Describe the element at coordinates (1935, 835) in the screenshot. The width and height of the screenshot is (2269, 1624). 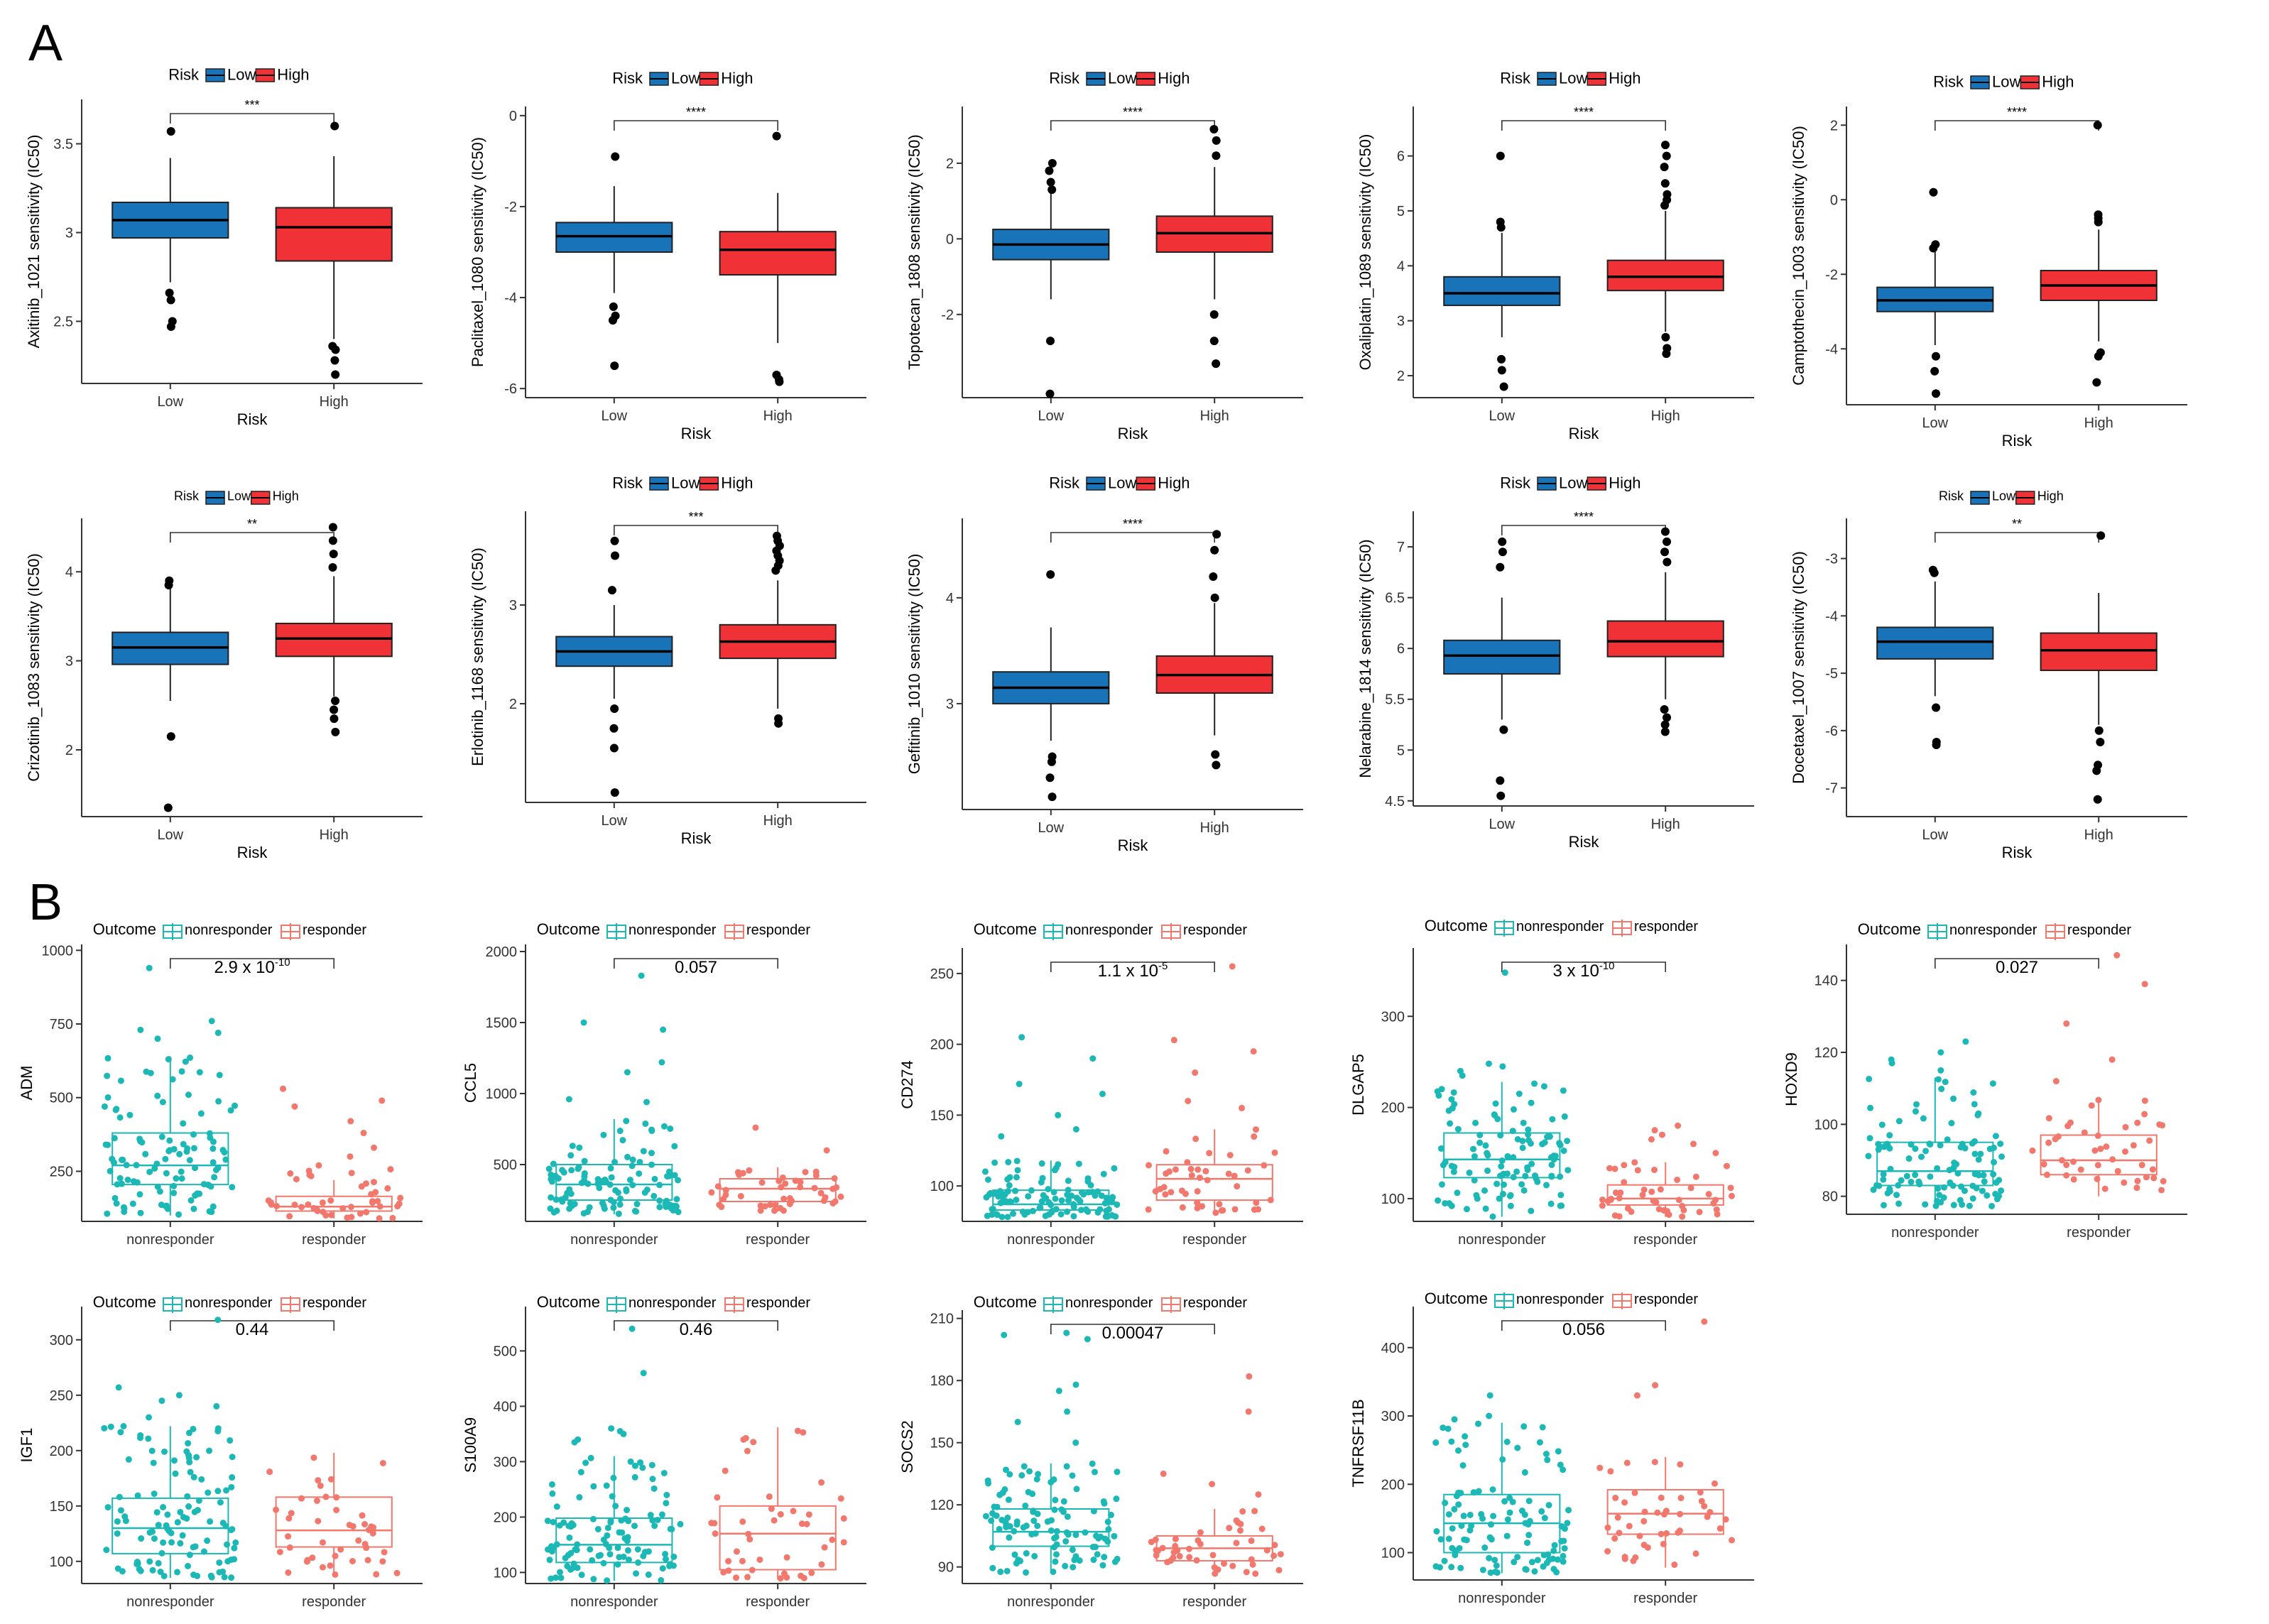
I see `x-tick-label: Low` at that location.